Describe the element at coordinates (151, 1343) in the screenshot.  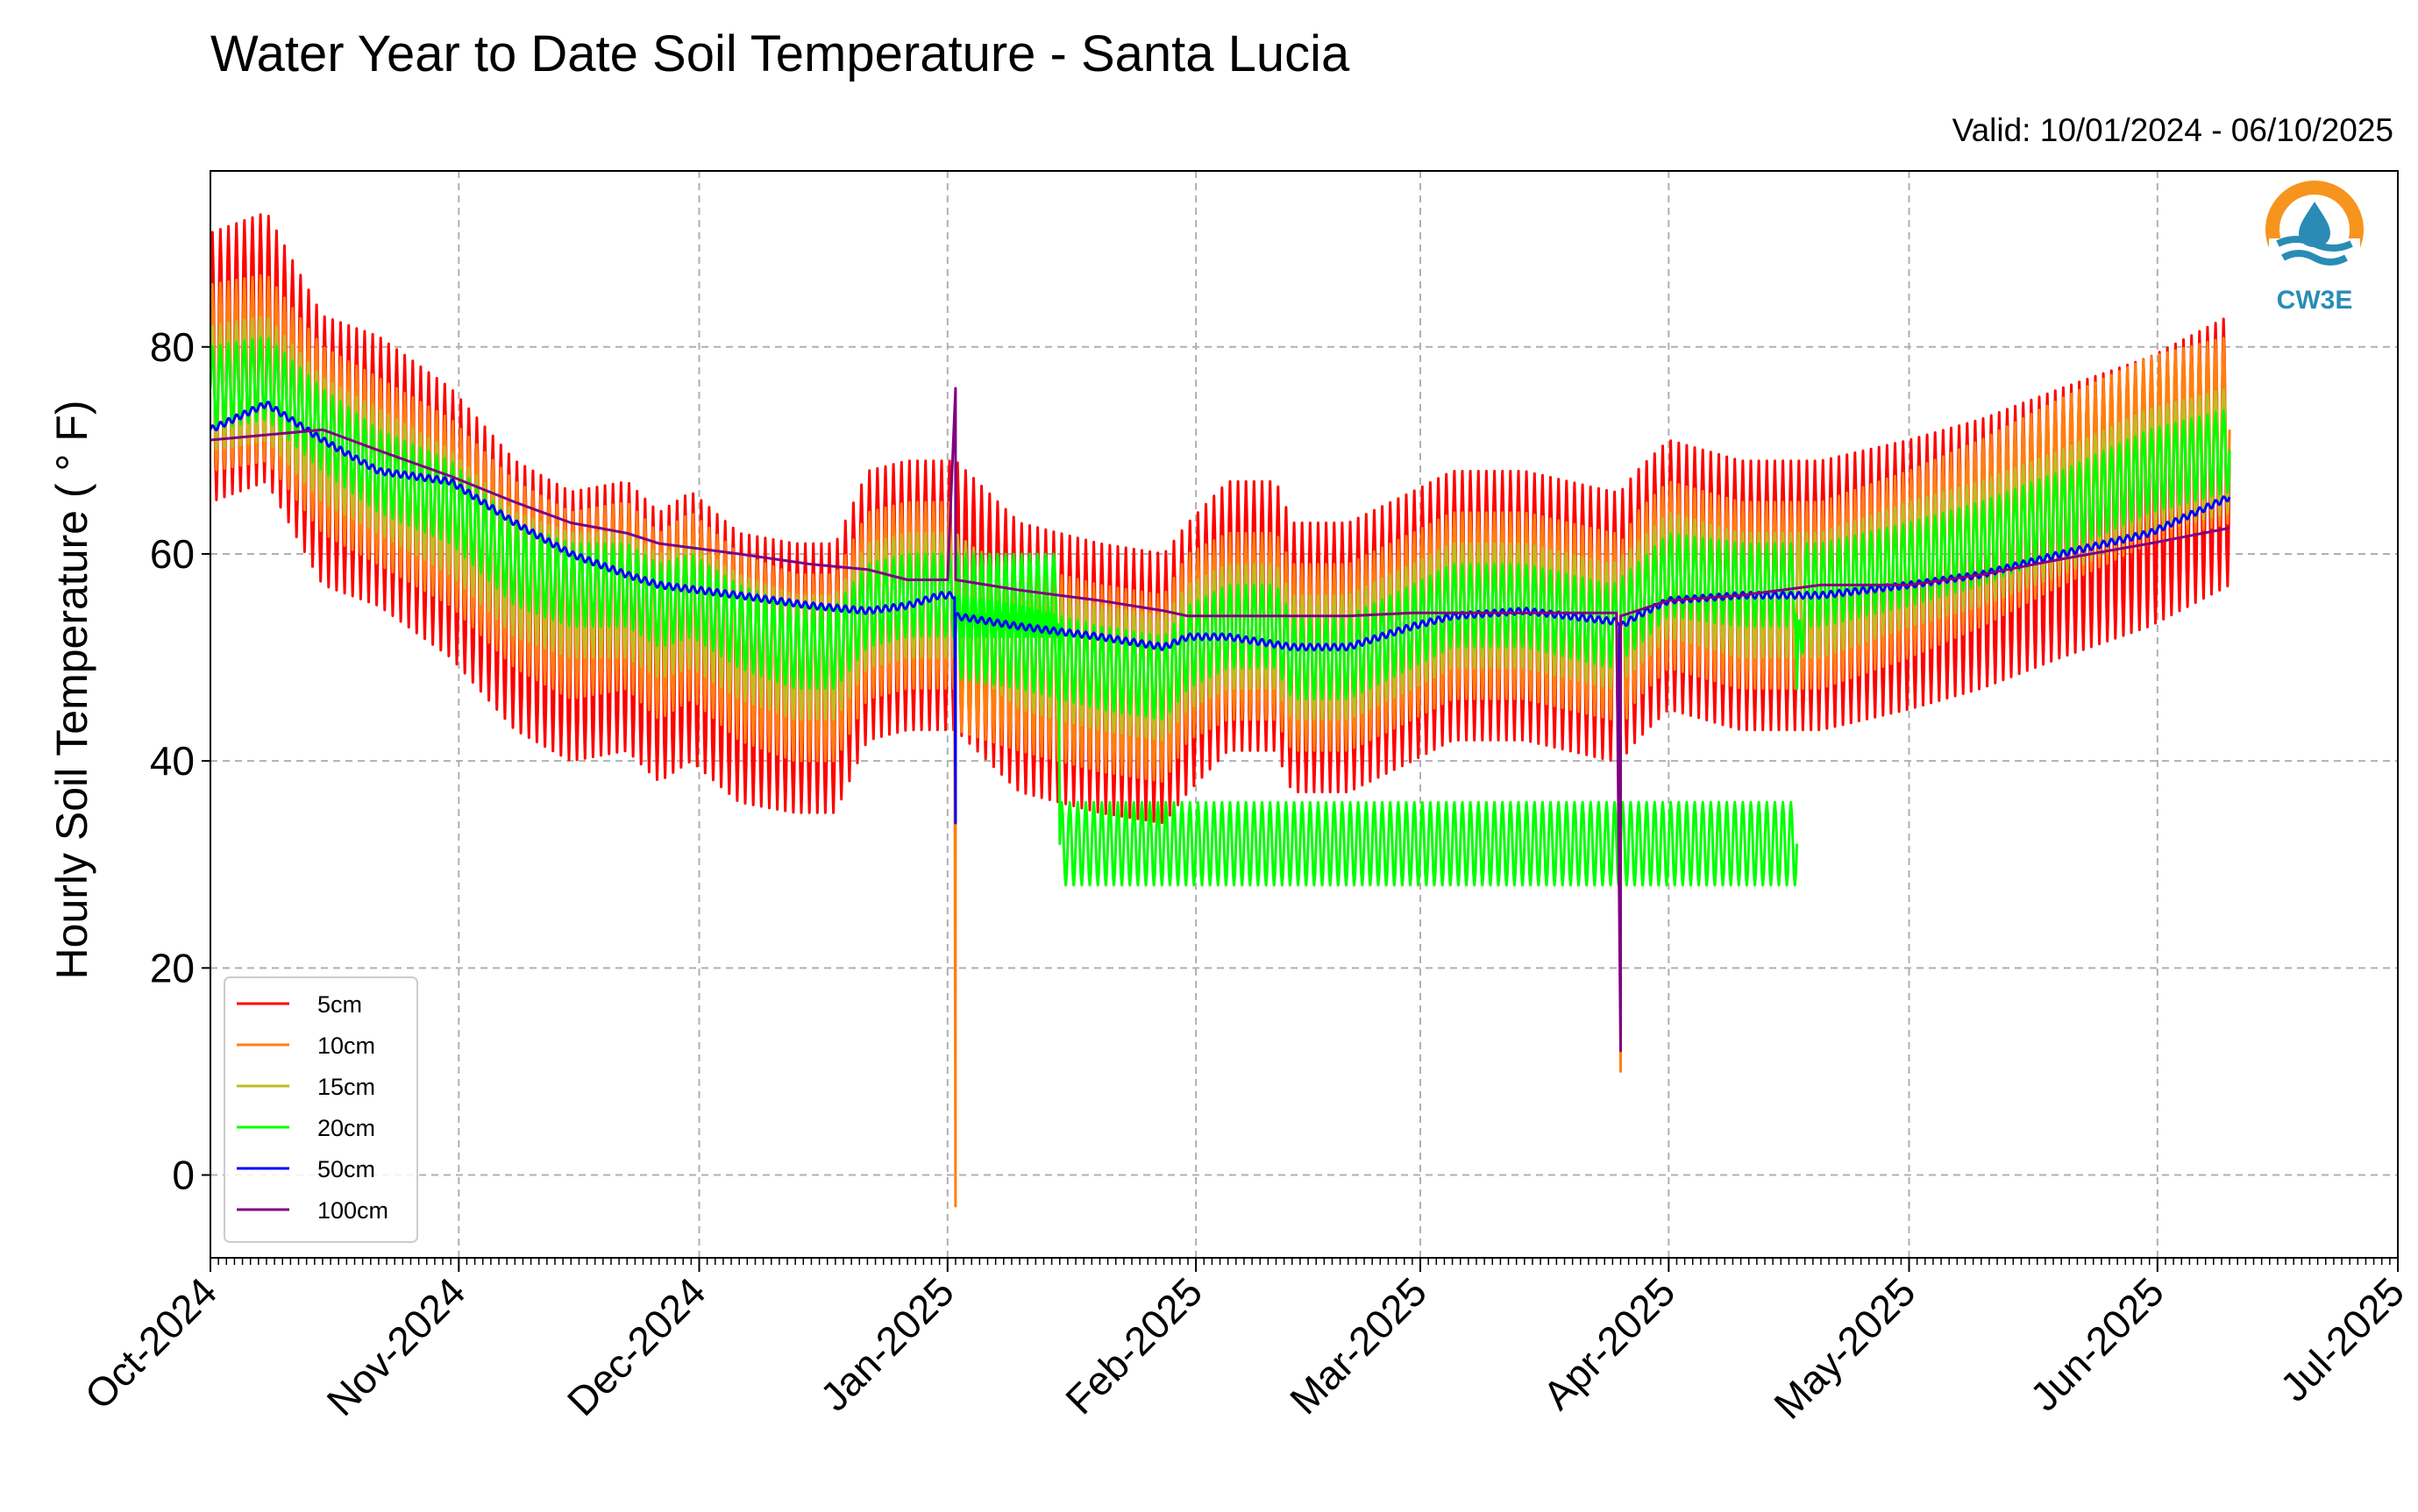
I see `x-tick-label: Oct-2024` at that location.